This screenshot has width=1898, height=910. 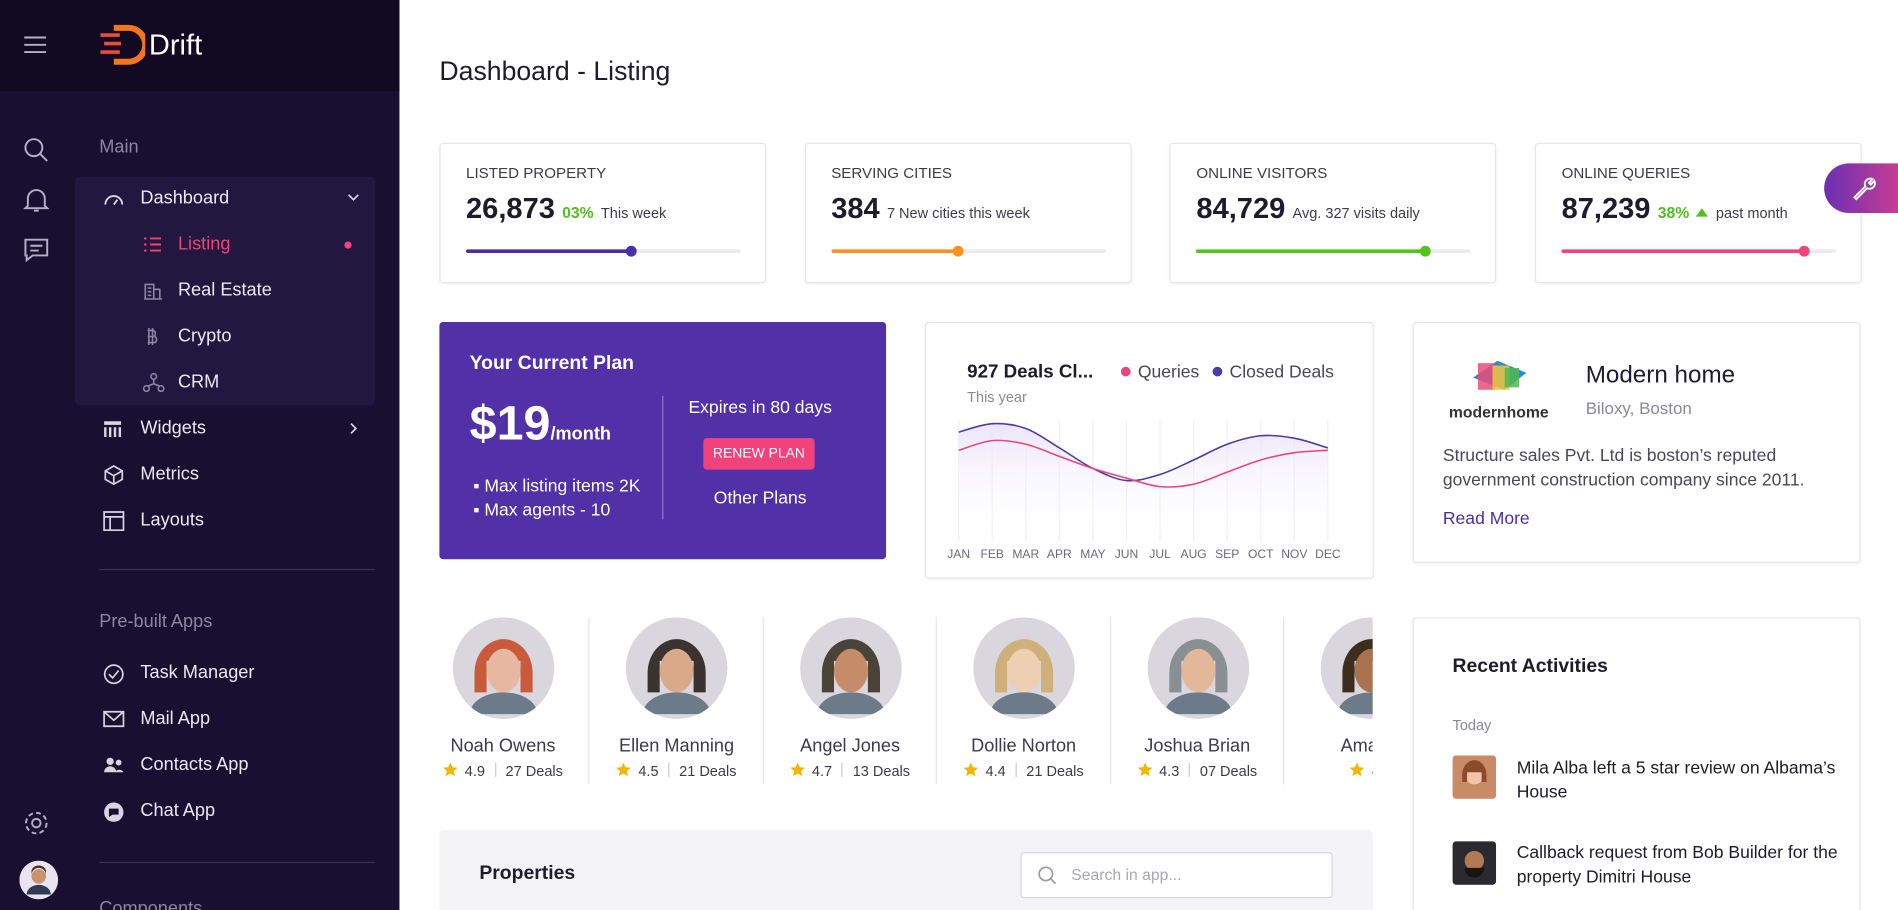 I want to click on menu-item: Widgets, so click(x=237, y=428).